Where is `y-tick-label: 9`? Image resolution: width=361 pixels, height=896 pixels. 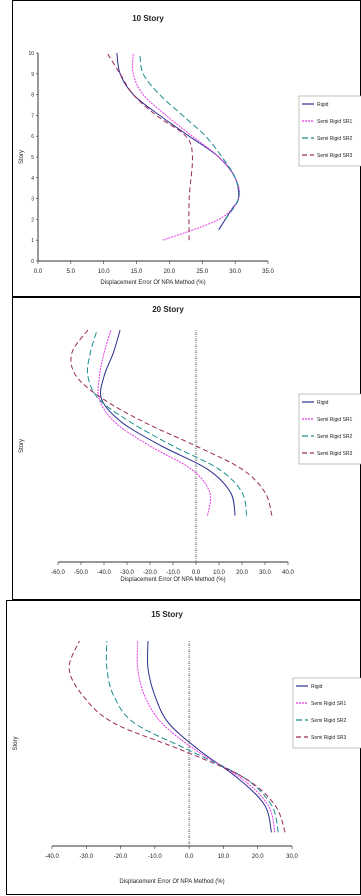 y-tick-label: 9 is located at coordinates (32, 75).